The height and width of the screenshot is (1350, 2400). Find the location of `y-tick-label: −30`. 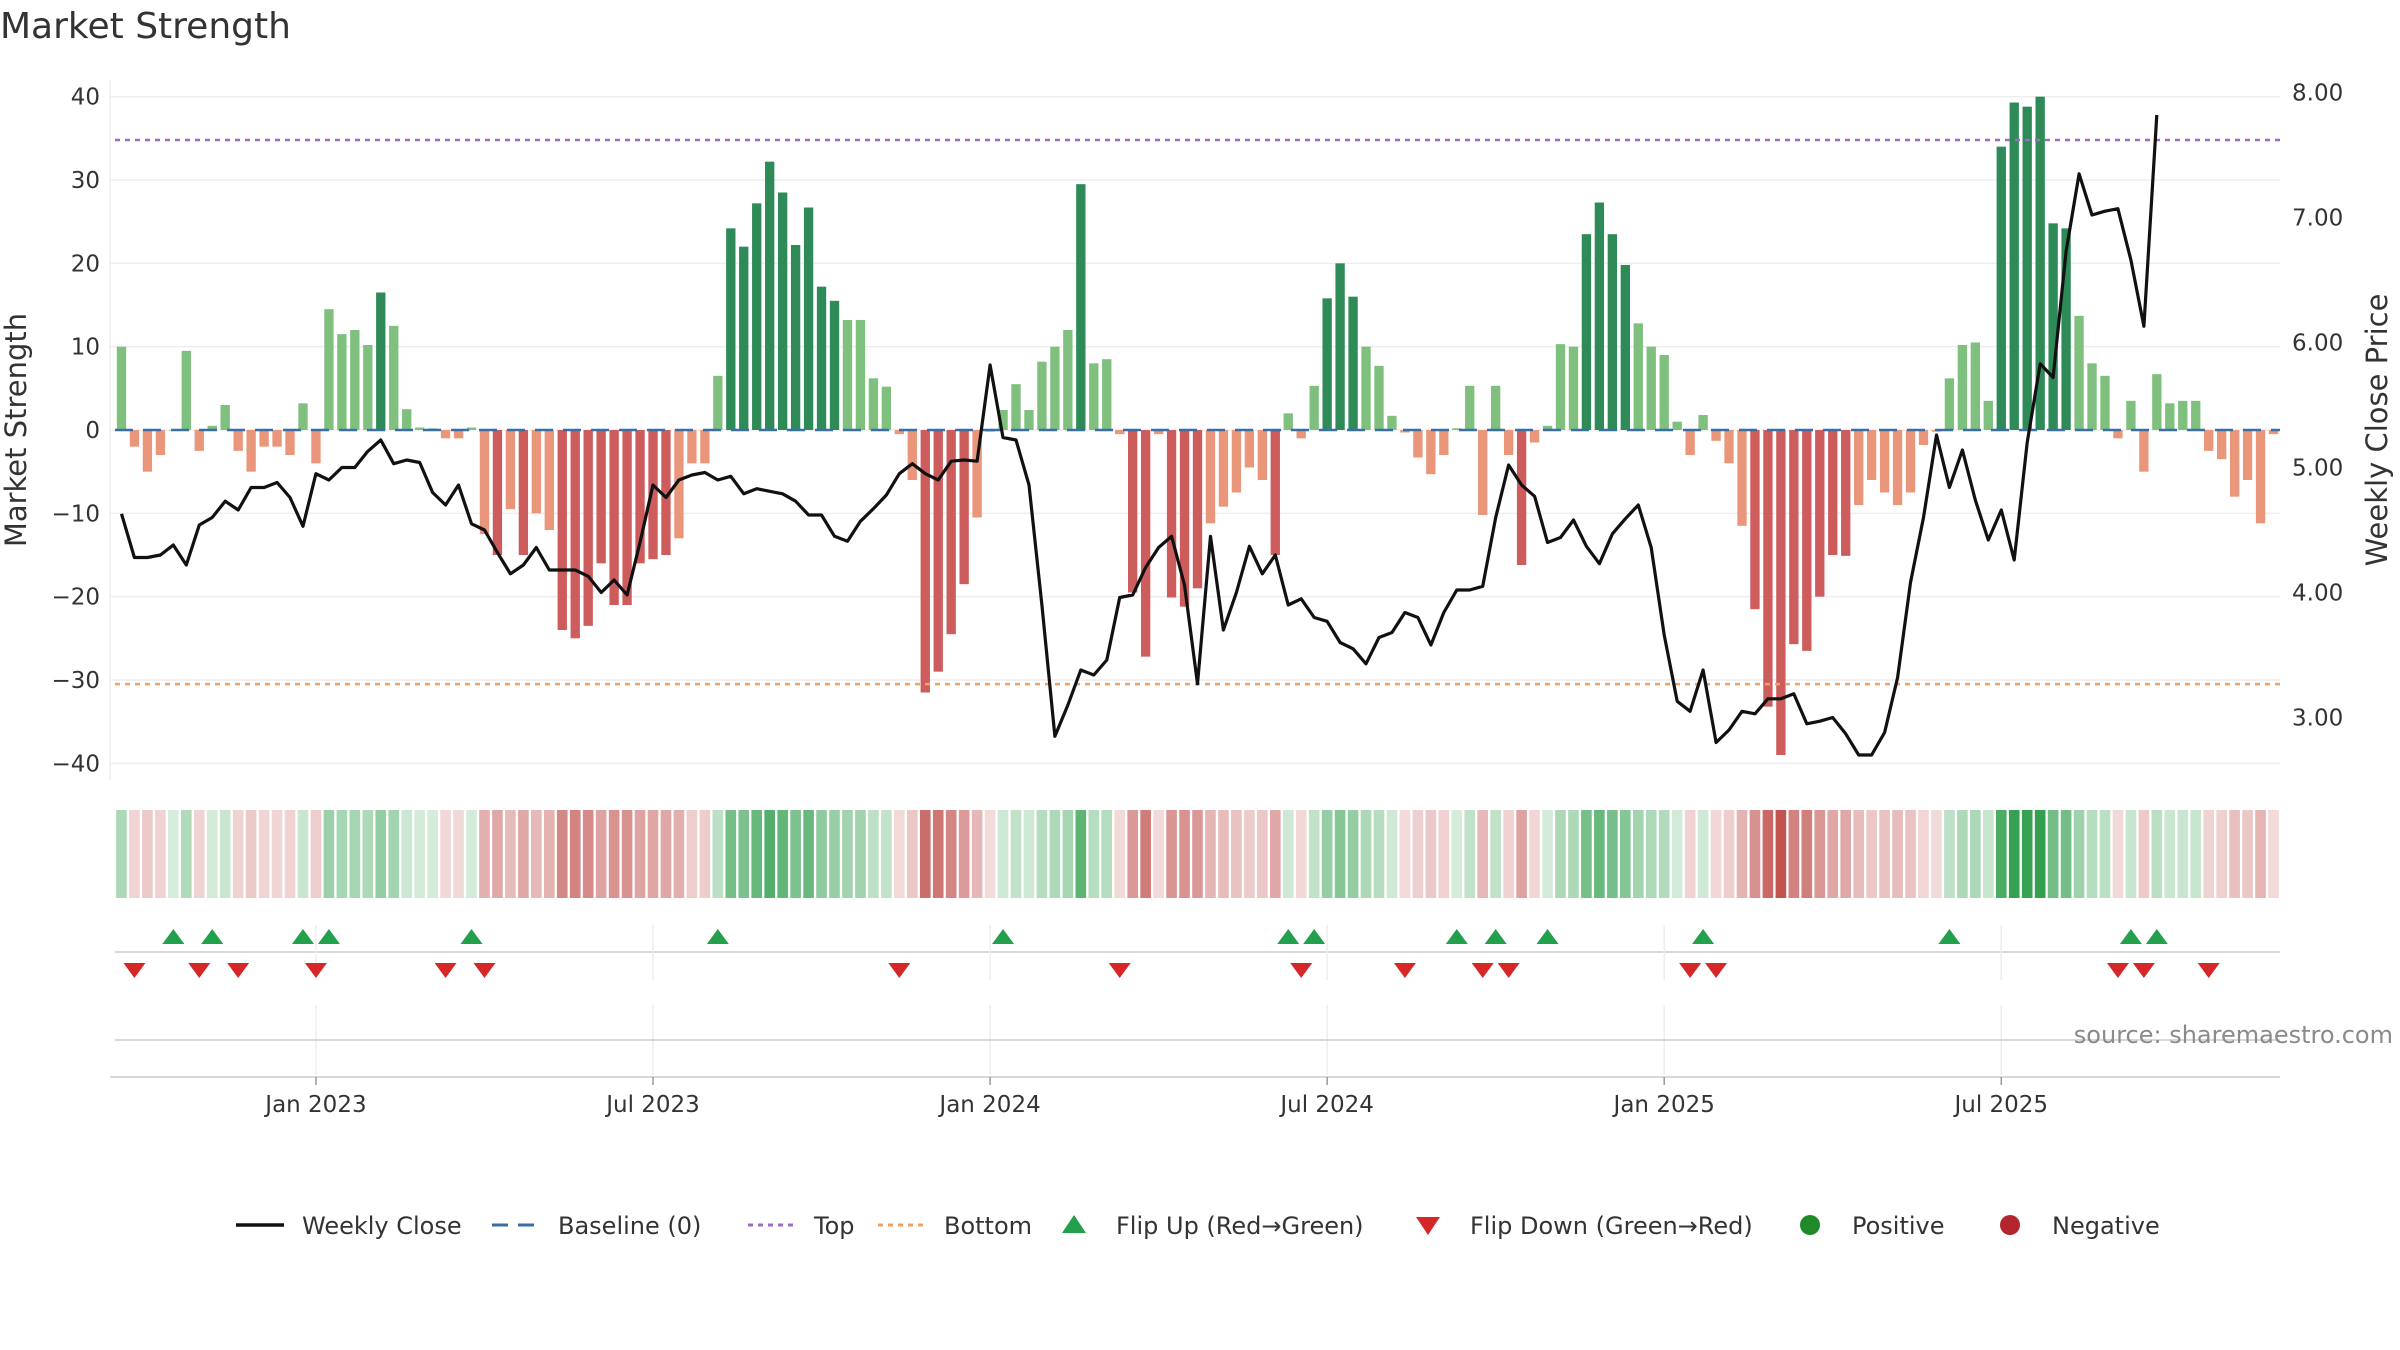

y-tick-label: −30 is located at coordinates (75, 681).